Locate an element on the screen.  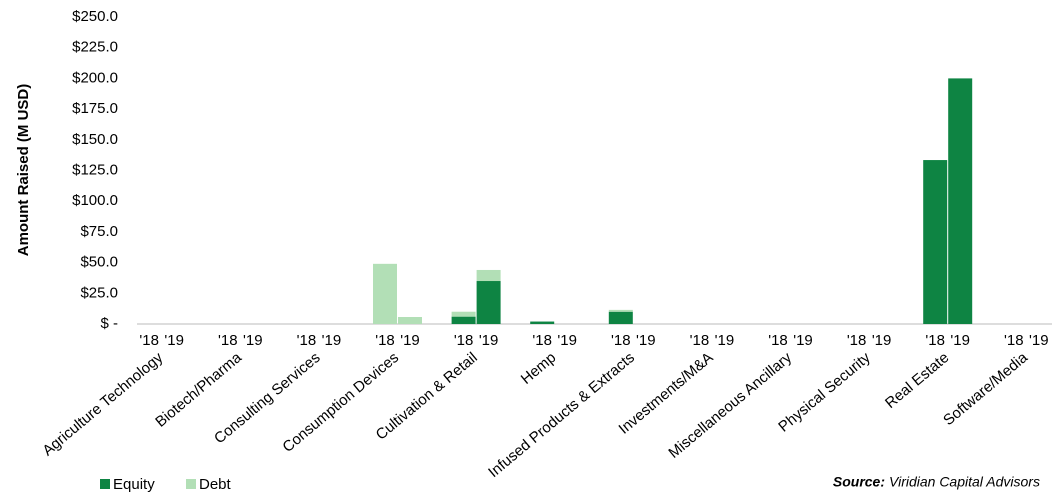
y-tick-label: $225.0 is located at coordinates (95, 47).